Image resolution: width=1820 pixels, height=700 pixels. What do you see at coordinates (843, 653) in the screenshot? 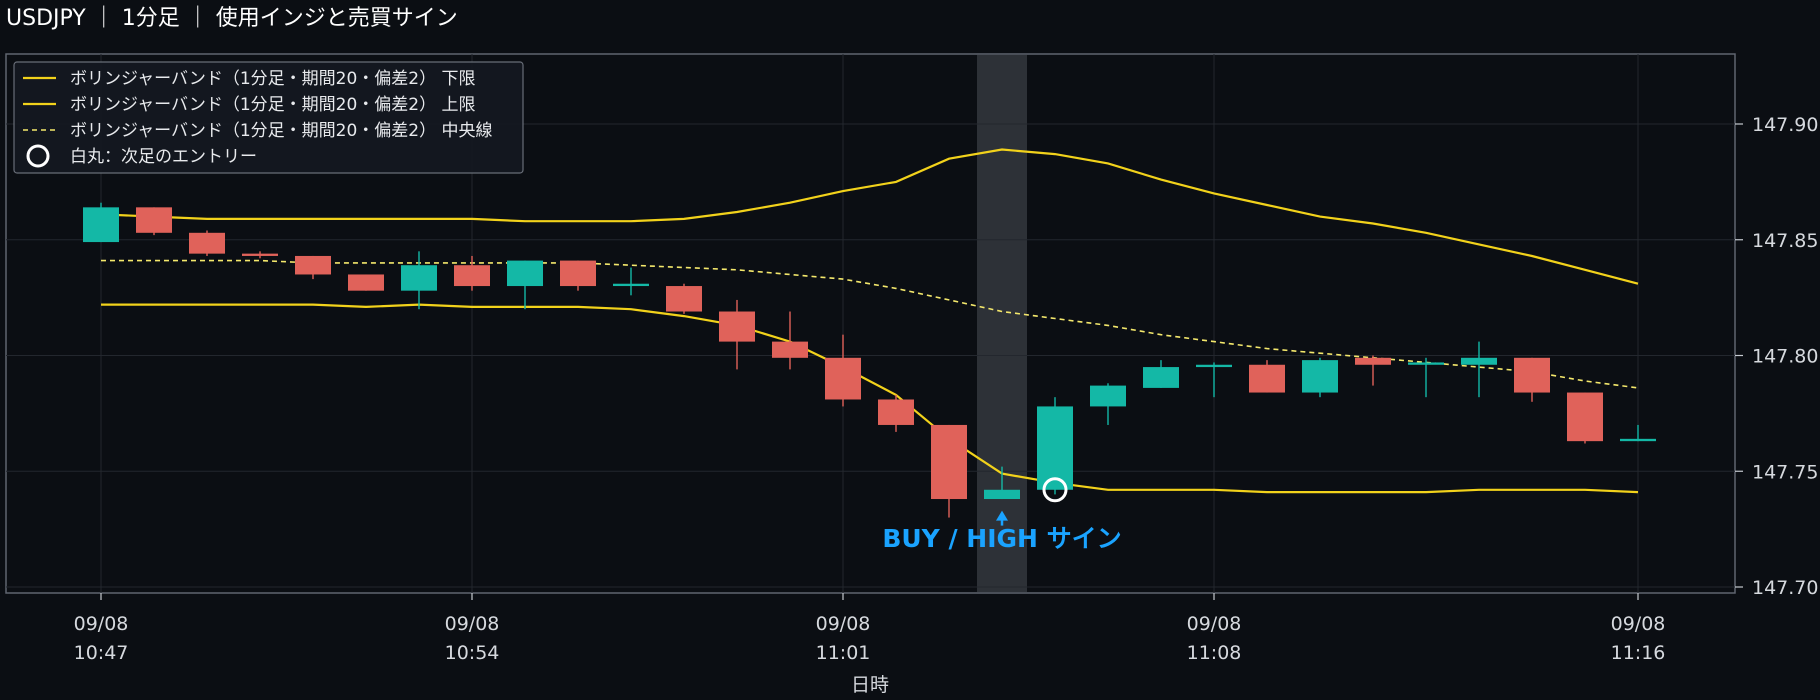
I see `x-tick-label-time: 11:01` at bounding box center [843, 653].